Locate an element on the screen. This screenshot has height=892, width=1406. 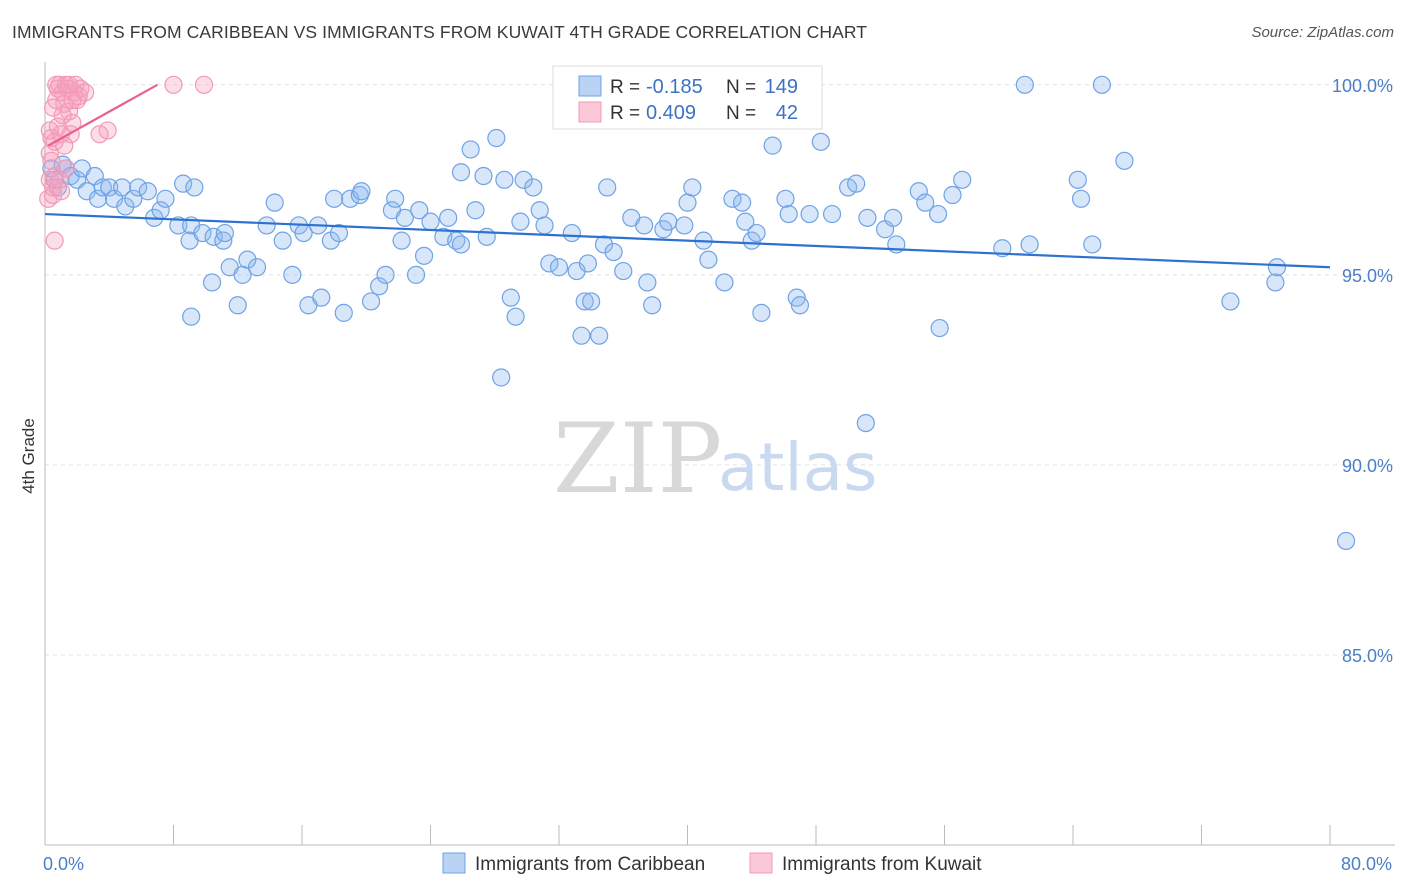
bottom-legend-kuwait: Immigrants from Kuwait is located at coordinates (882, 864).